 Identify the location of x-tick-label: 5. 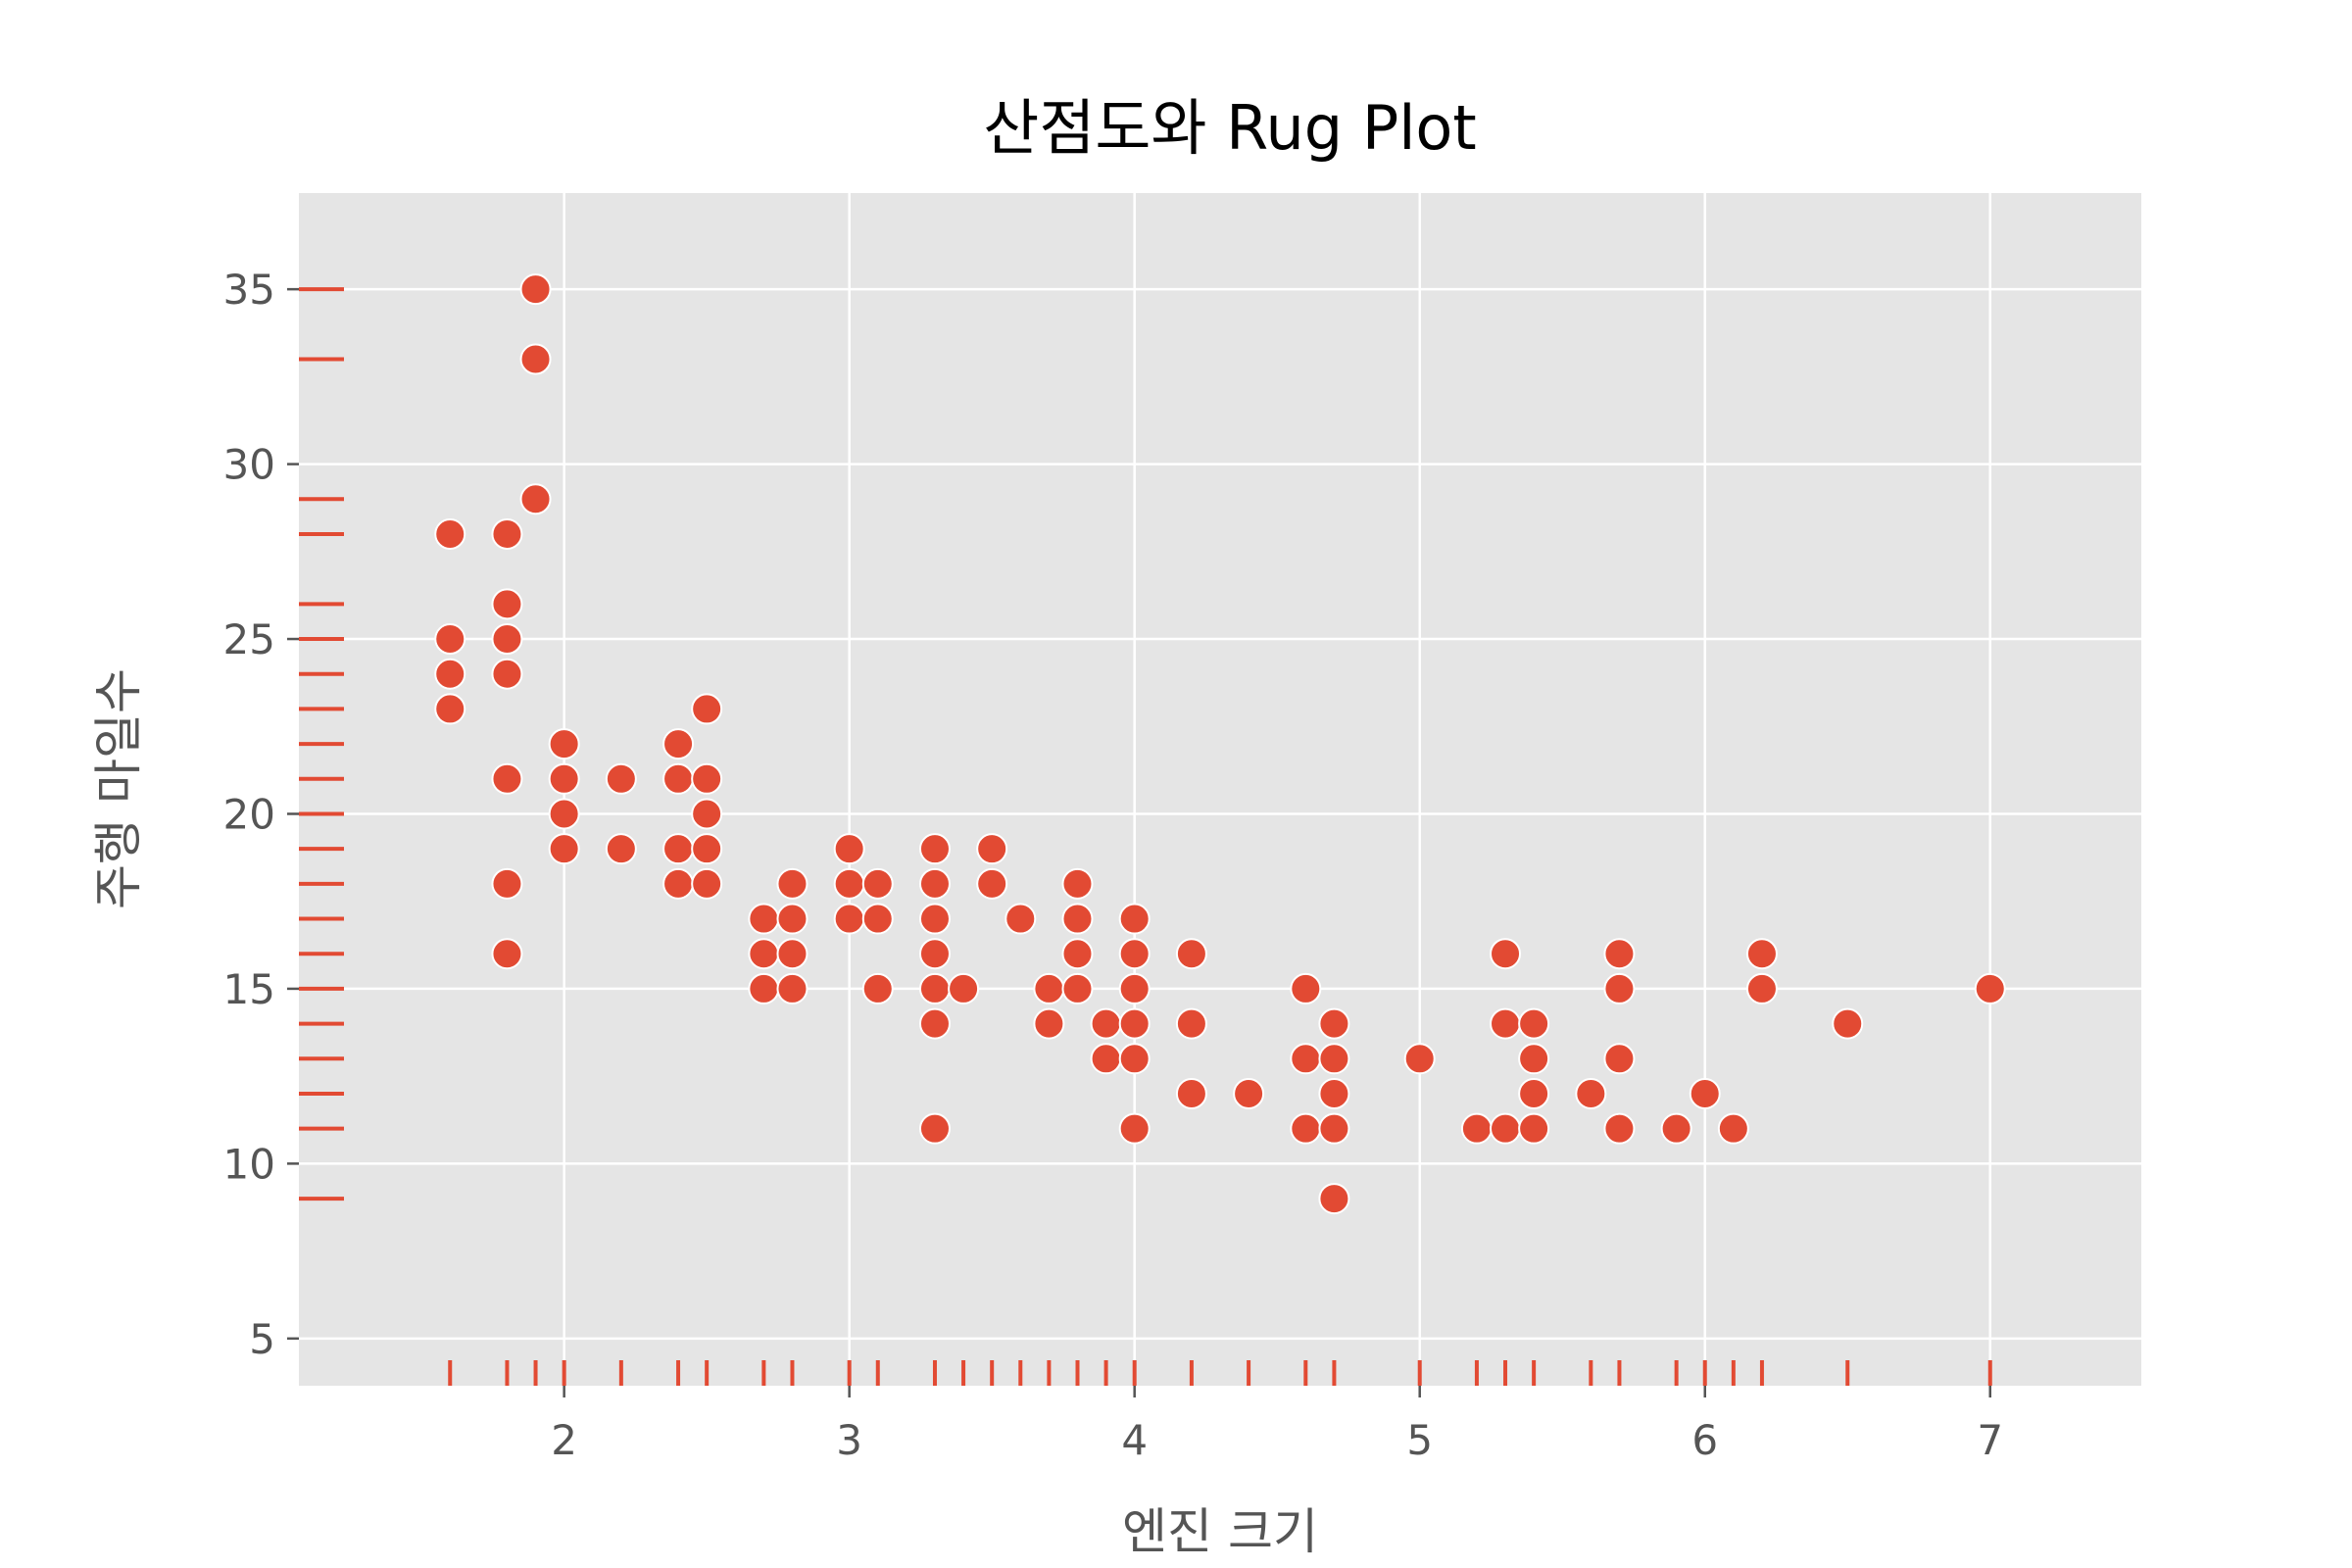
(1419, 1440).